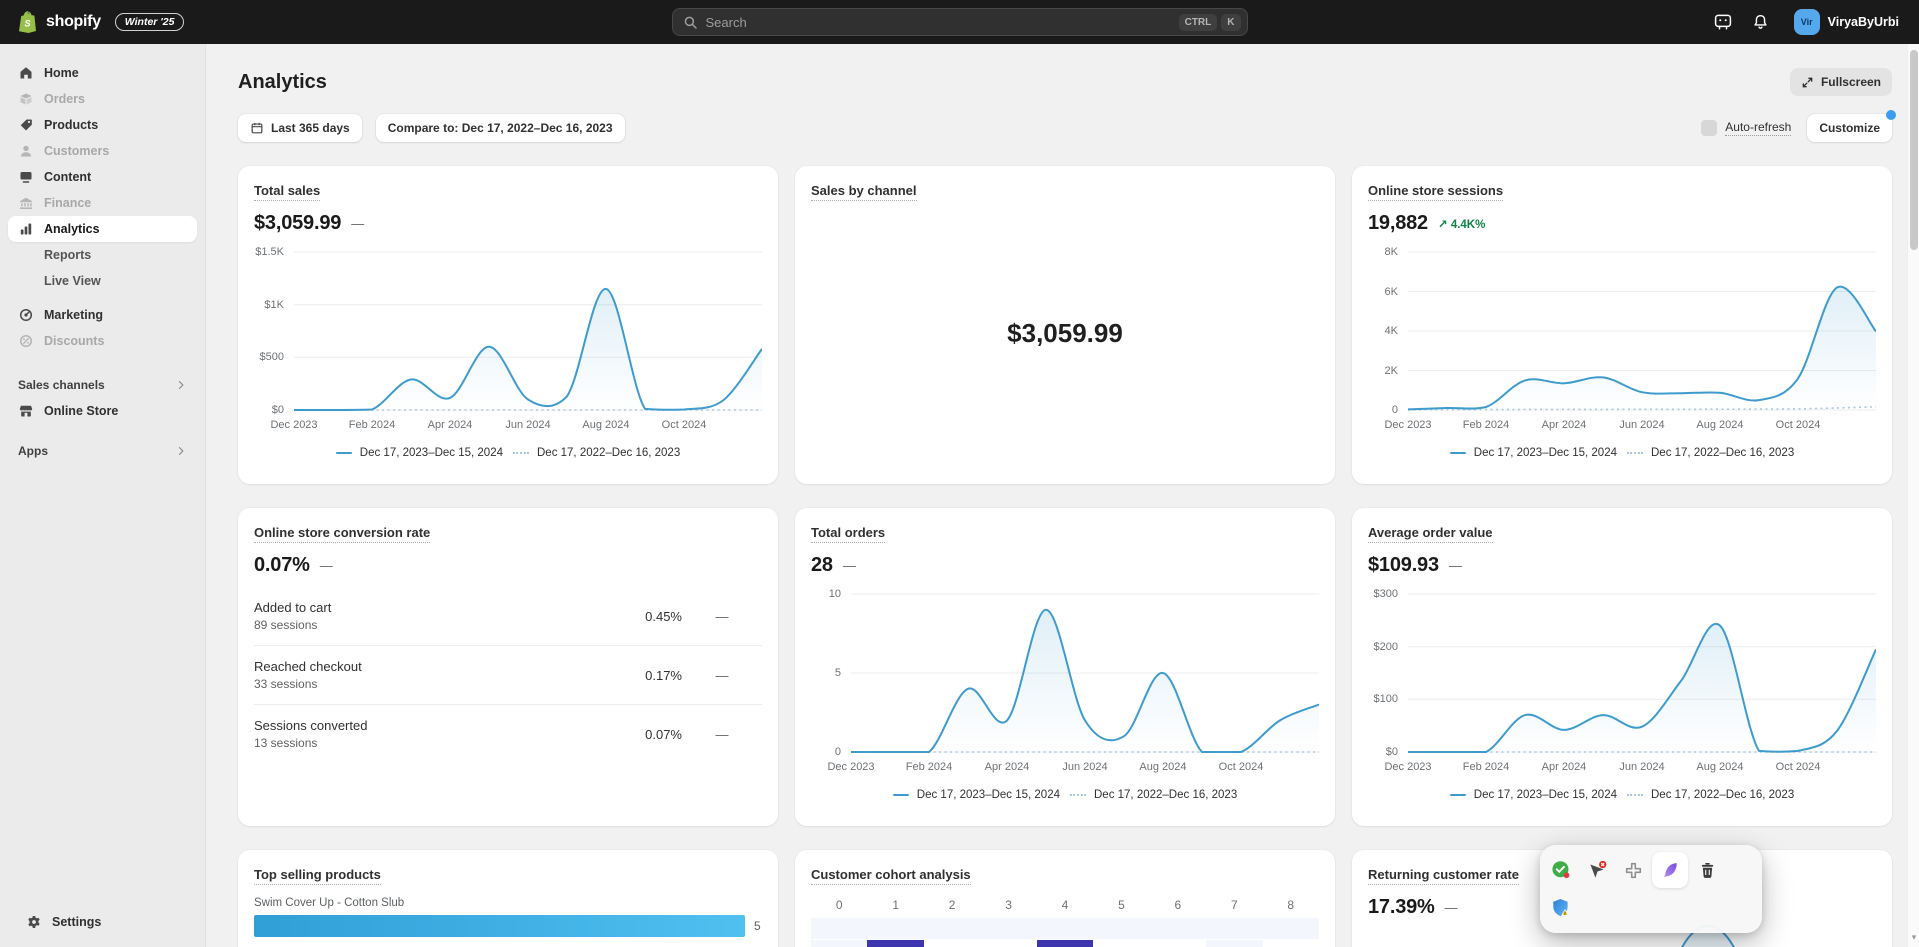 The height and width of the screenshot is (947, 1919). What do you see at coordinates (149, 22) in the screenshot?
I see `release-badge: Winter '25` at bounding box center [149, 22].